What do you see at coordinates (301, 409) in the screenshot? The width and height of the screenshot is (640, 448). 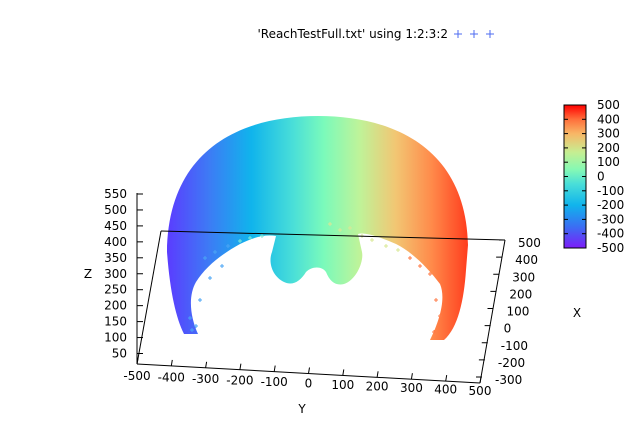 I see `y-axis-label: Y` at bounding box center [301, 409].